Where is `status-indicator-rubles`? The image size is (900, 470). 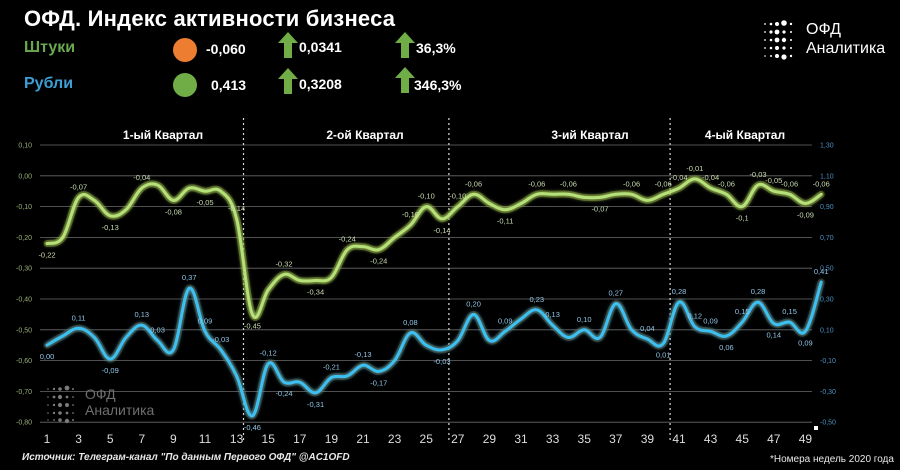
status-indicator-rubles is located at coordinates (185, 85).